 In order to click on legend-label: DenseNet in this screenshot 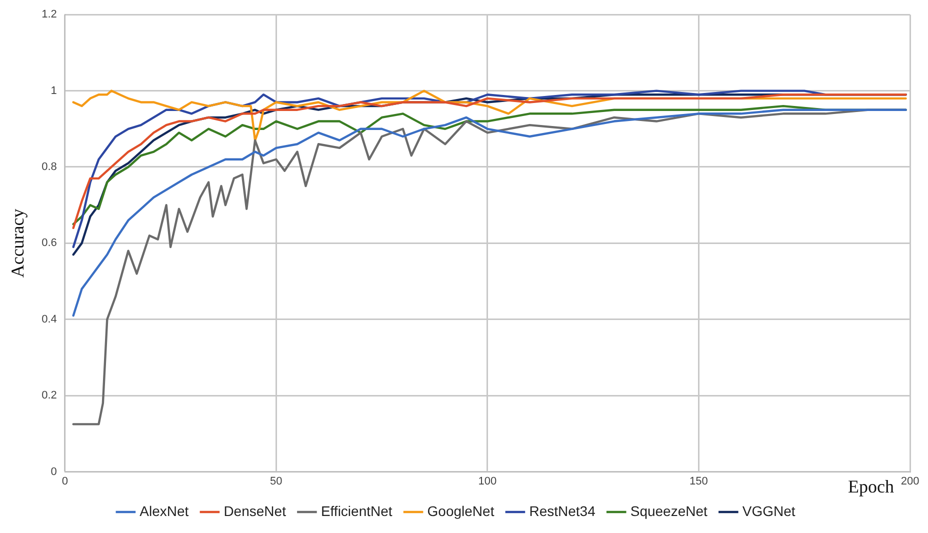, I will do `click(255, 510)`.